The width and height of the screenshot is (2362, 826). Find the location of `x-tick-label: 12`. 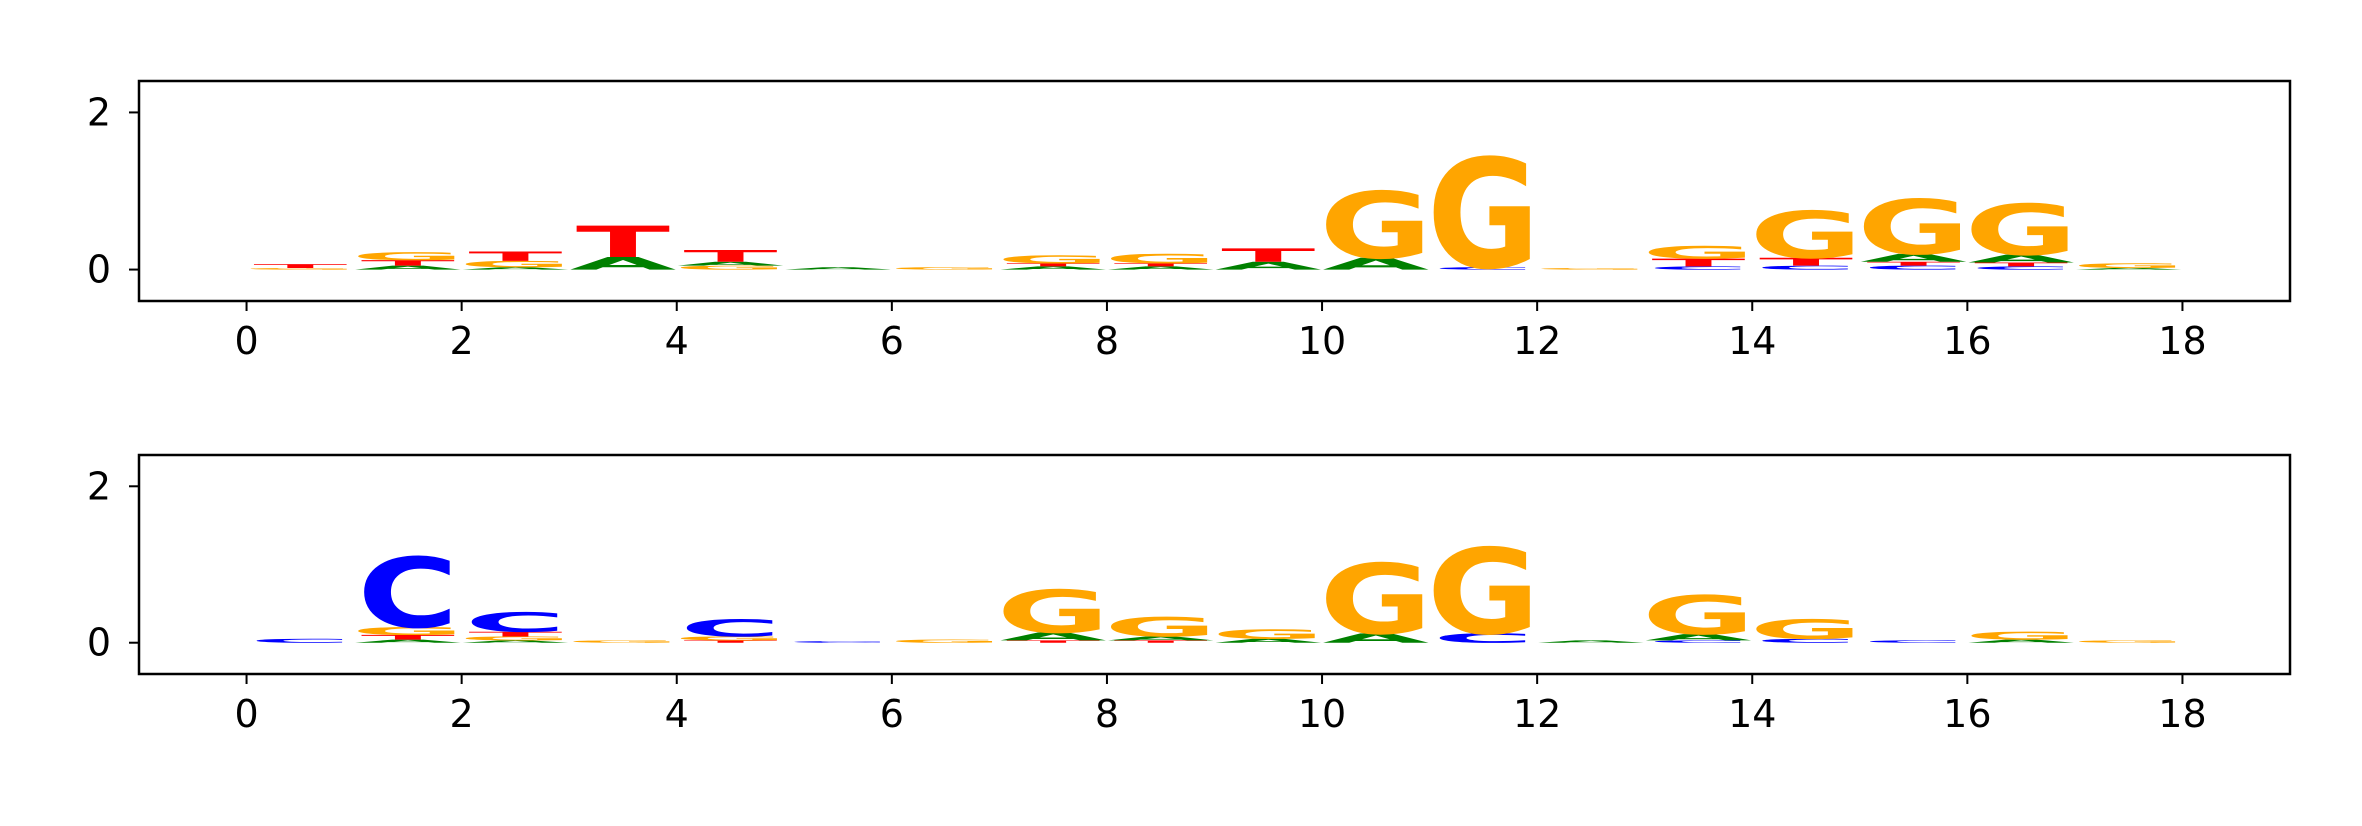

x-tick-label: 12 is located at coordinates (1537, 341).